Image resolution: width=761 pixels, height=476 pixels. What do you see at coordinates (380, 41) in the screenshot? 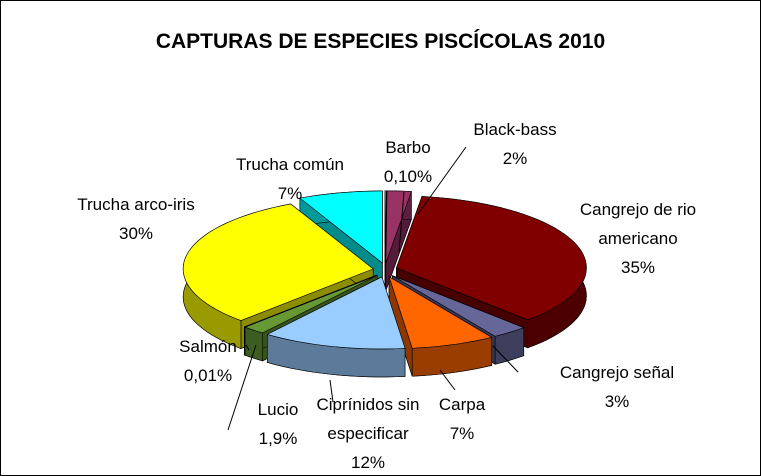
I see `chart-title: CAPTURAS DE ESPECIES PISCÍCOLAS 2010` at bounding box center [380, 41].